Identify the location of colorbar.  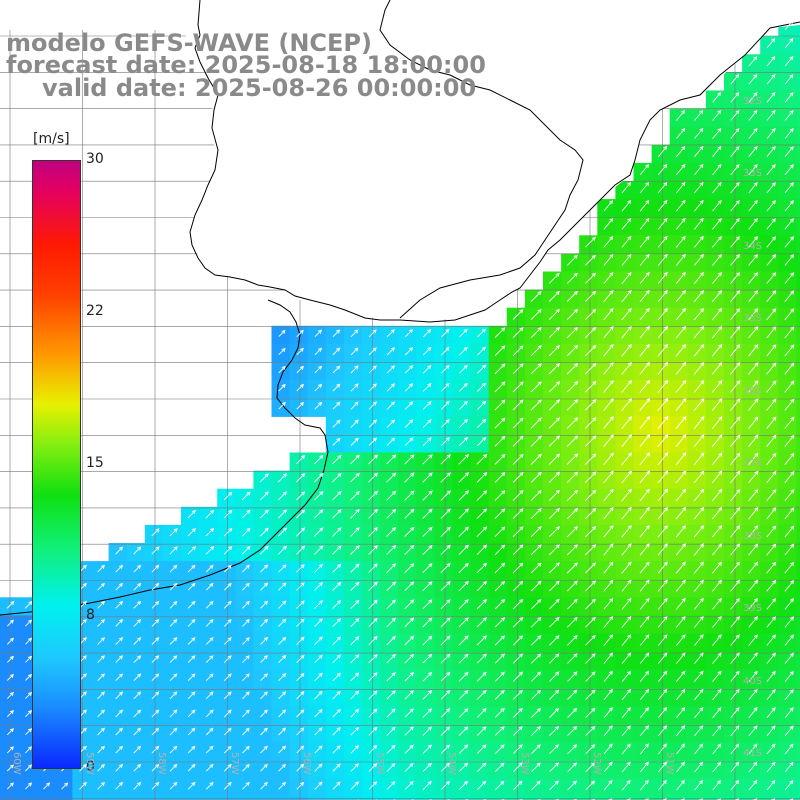
(56, 464).